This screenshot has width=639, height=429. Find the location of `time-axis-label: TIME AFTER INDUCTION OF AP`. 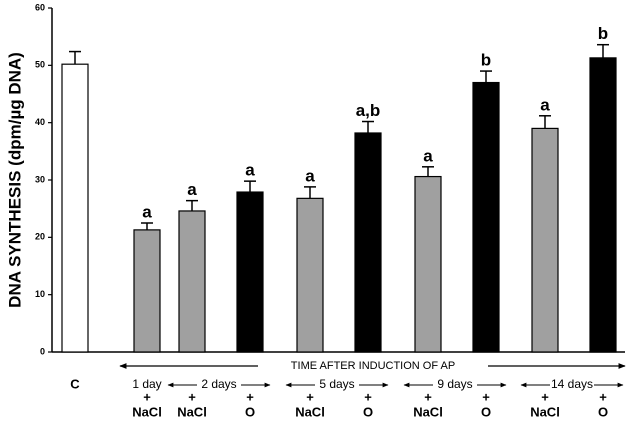

time-axis-label: TIME AFTER INDUCTION OF AP is located at coordinates (373, 366).